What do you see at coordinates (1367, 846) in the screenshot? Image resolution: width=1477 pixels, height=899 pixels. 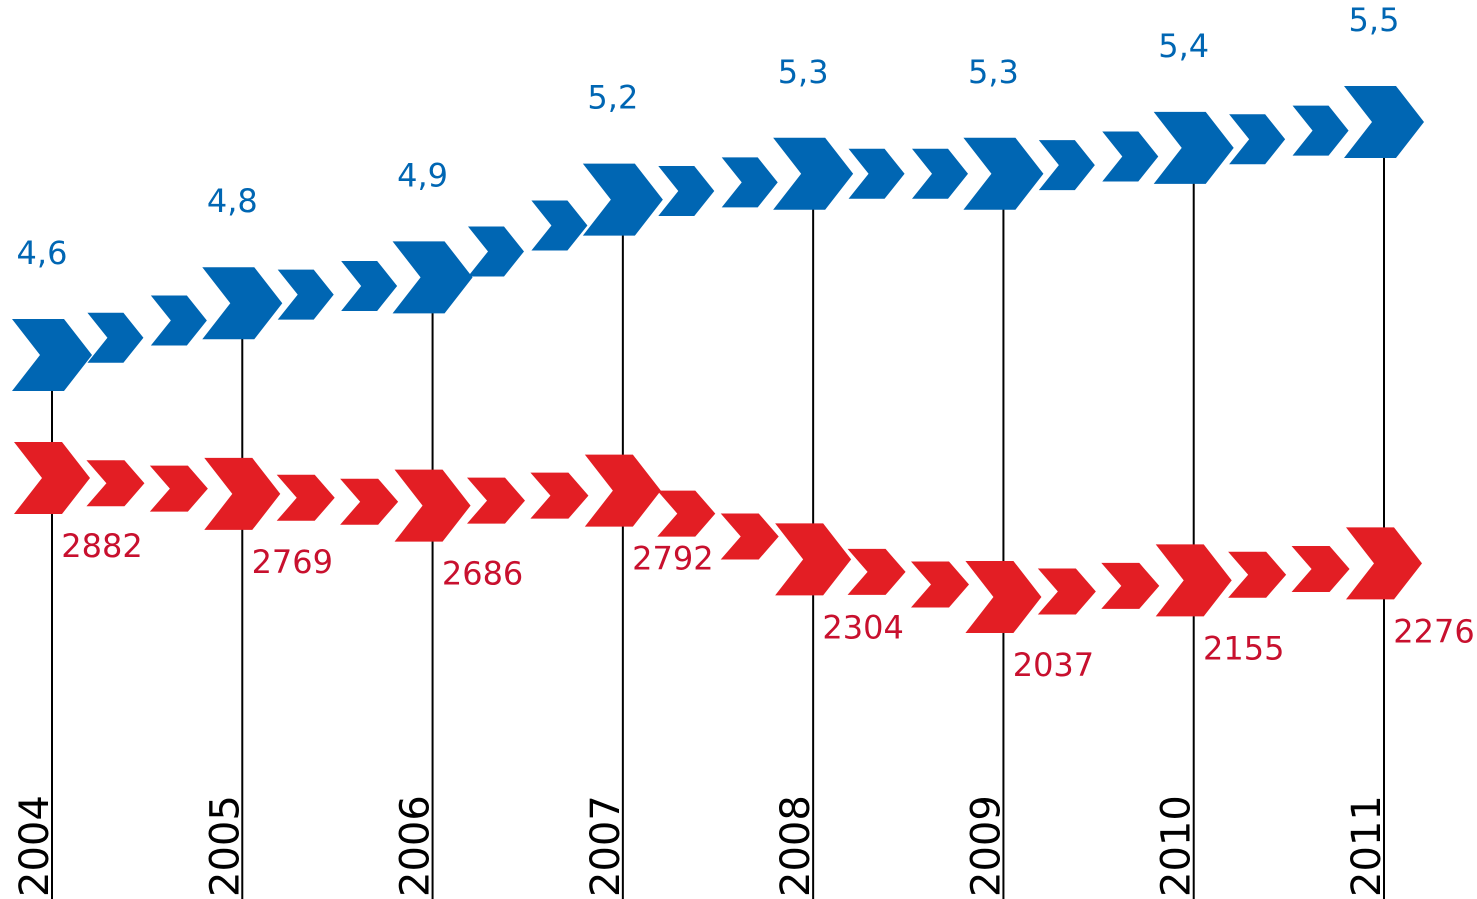 I see `x-tick-label: 2011` at bounding box center [1367, 846].